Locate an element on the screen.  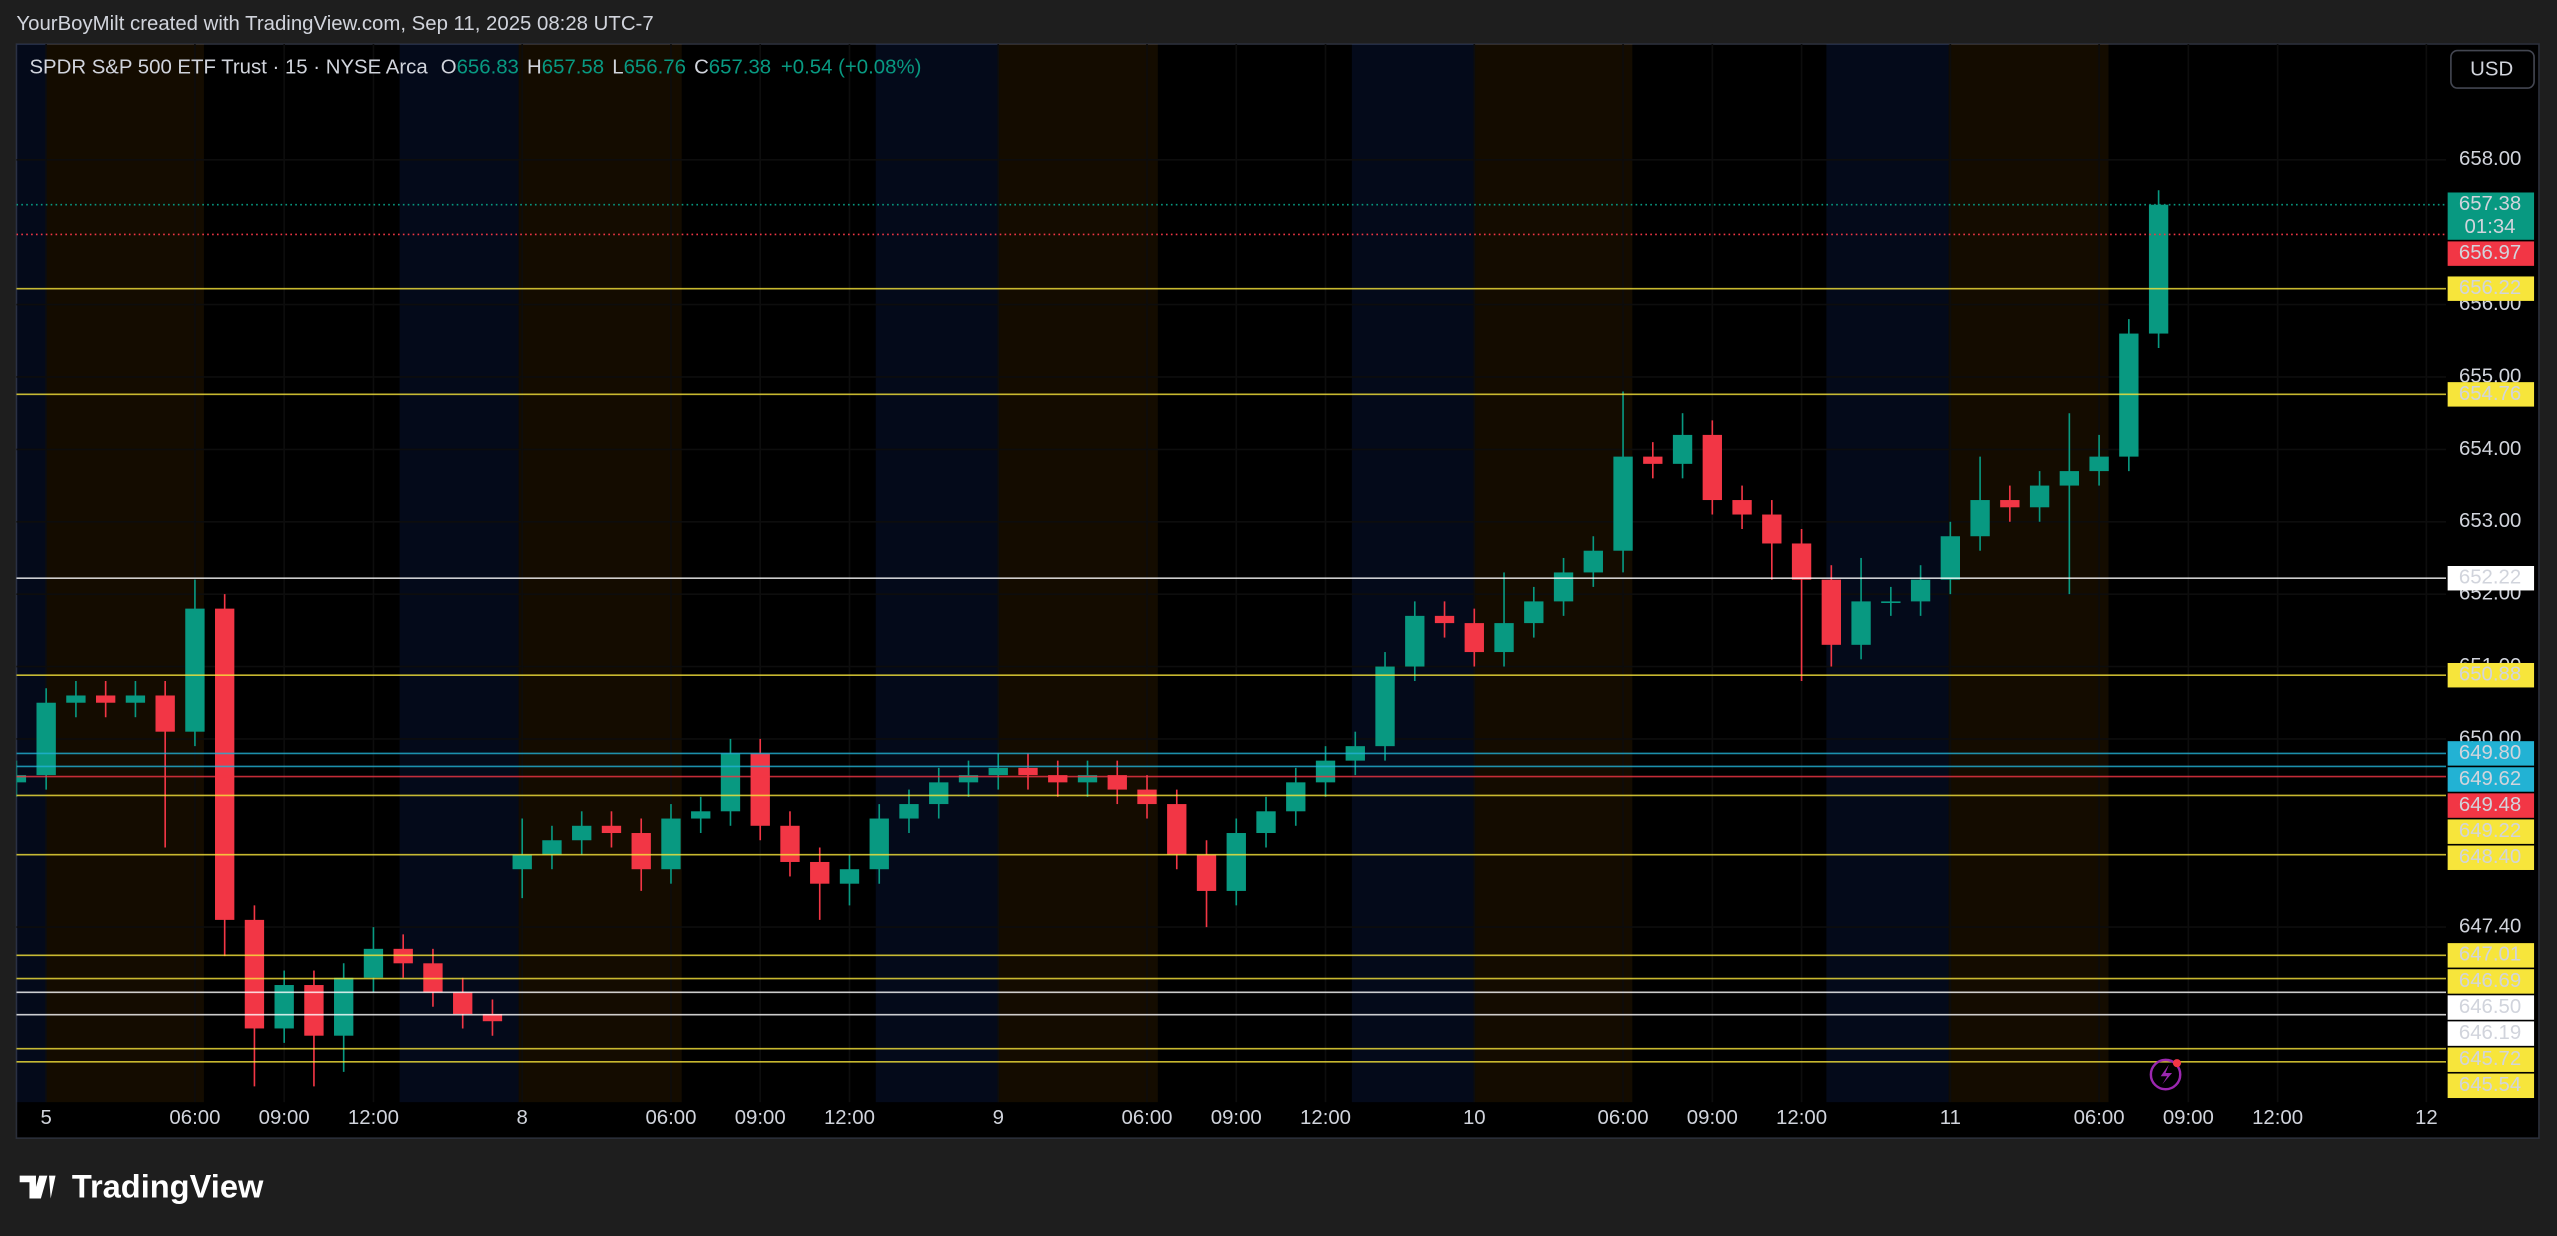
price-label: 654.76 is located at coordinates (2490, 394).